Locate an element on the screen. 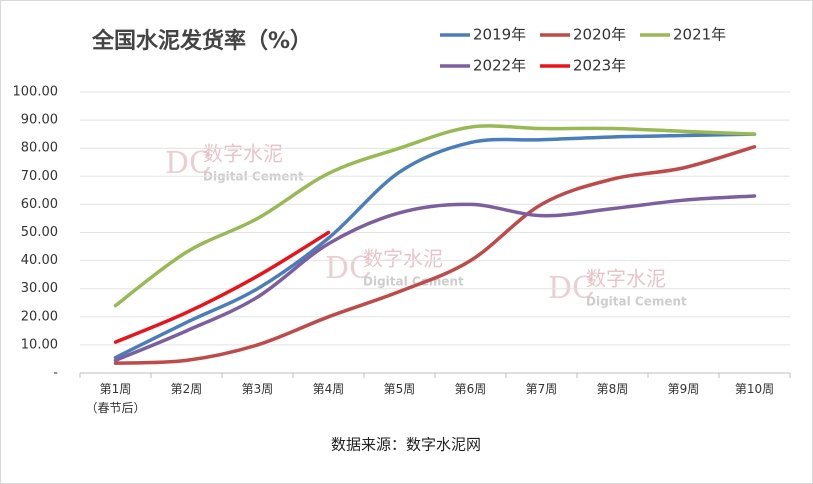 The height and width of the screenshot is (484, 813). x-tick-label: 第6周 is located at coordinates (470, 389).